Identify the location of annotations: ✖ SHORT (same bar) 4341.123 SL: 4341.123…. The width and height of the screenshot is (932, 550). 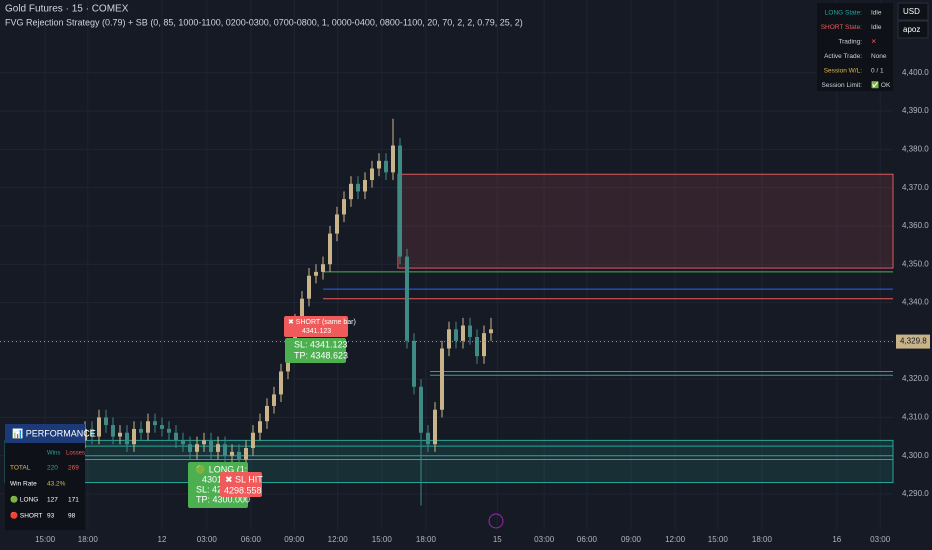
(346, 422).